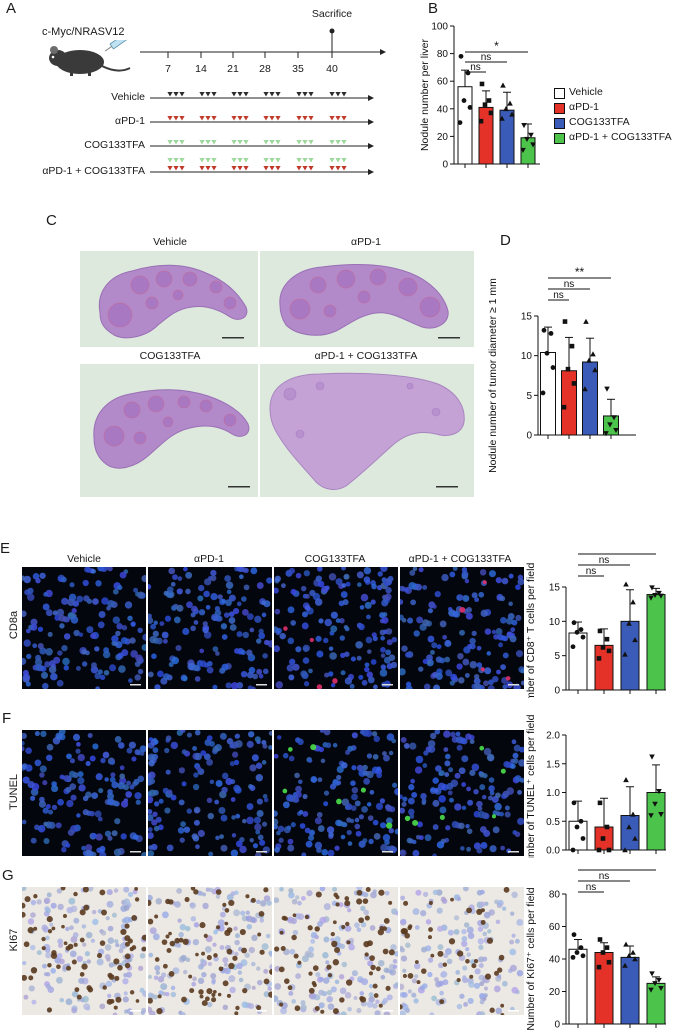  I want to click on significance-label: ns, so click(558, 295).